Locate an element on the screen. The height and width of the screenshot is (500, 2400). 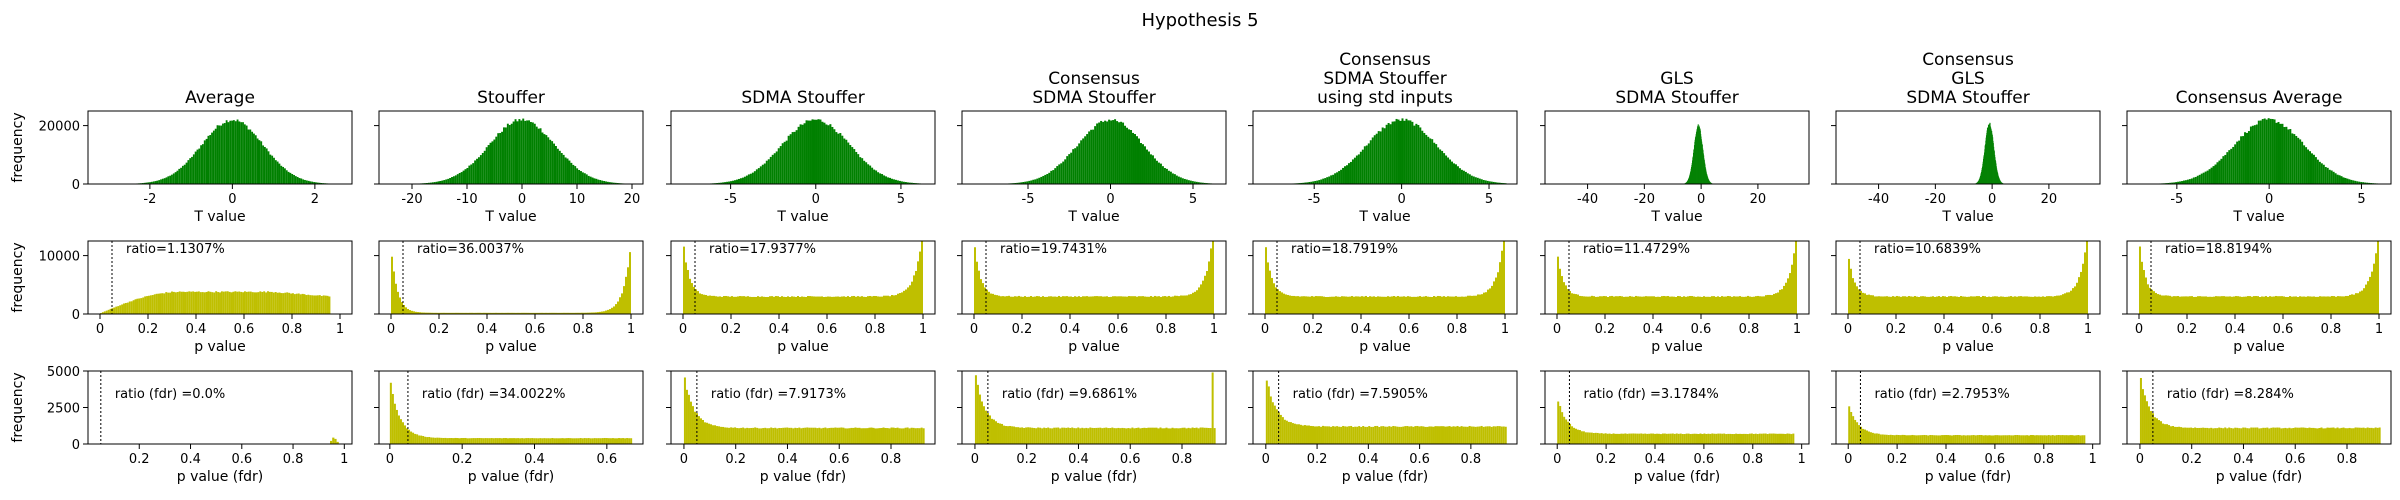
histogram is located at coordinates (2261, 151).